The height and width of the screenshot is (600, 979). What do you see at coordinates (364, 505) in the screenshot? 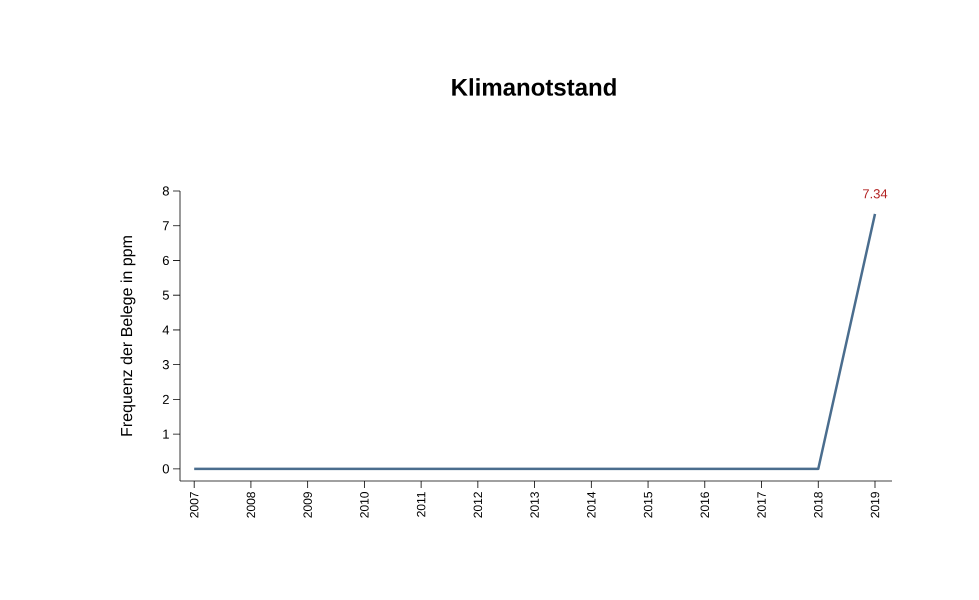
I see `x-tick-label: 2010` at bounding box center [364, 505].